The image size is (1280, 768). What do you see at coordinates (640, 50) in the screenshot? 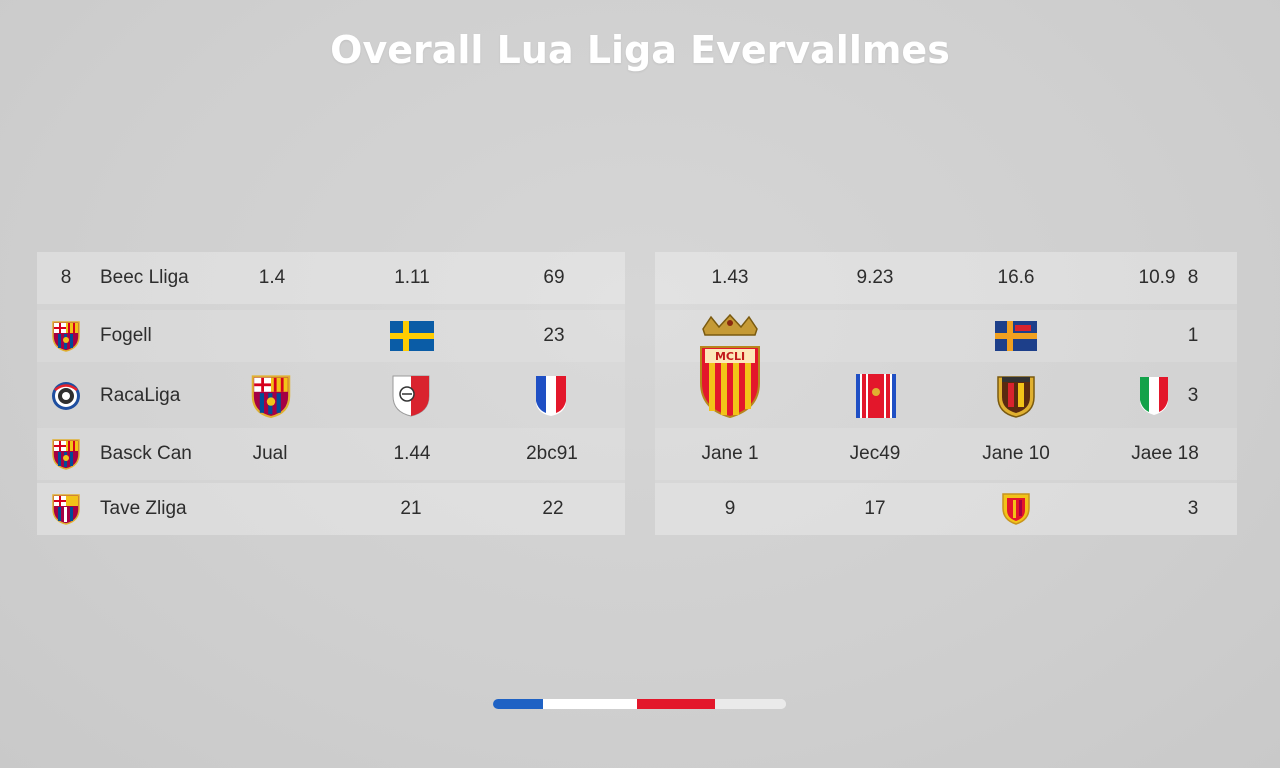
I see `page-title: Overall Lua Liga Evervallmes` at bounding box center [640, 50].